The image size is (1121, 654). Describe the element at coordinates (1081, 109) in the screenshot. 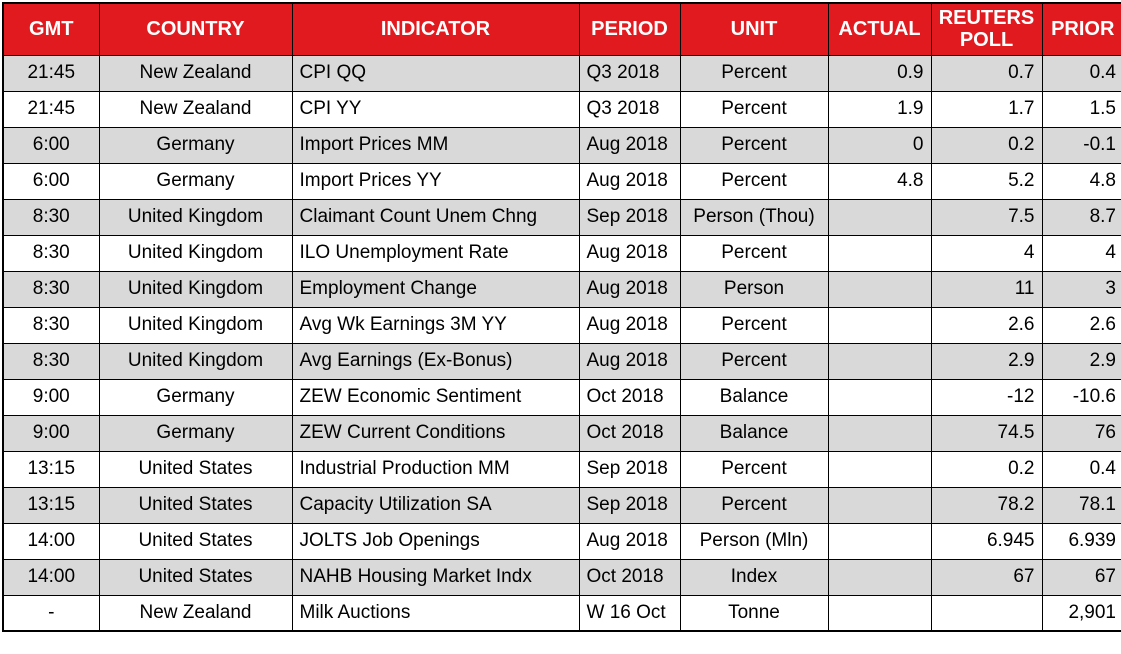

I see `cell-prior: 1.5` at that location.